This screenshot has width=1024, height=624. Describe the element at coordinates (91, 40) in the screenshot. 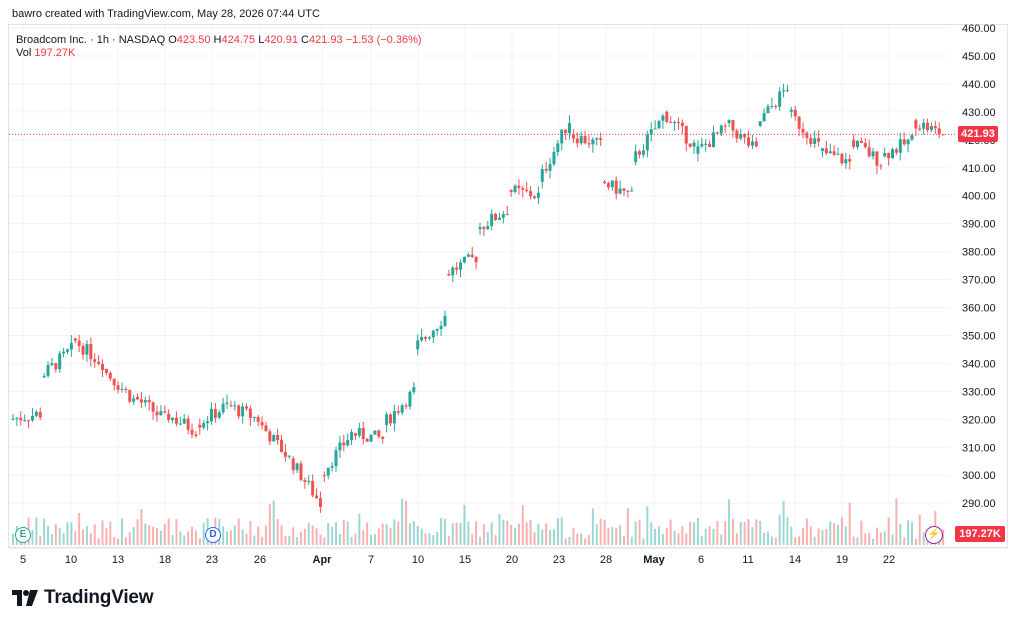

I see `legend-symbol: Broadcom Inc. · 1h · NASDAQ` at that location.